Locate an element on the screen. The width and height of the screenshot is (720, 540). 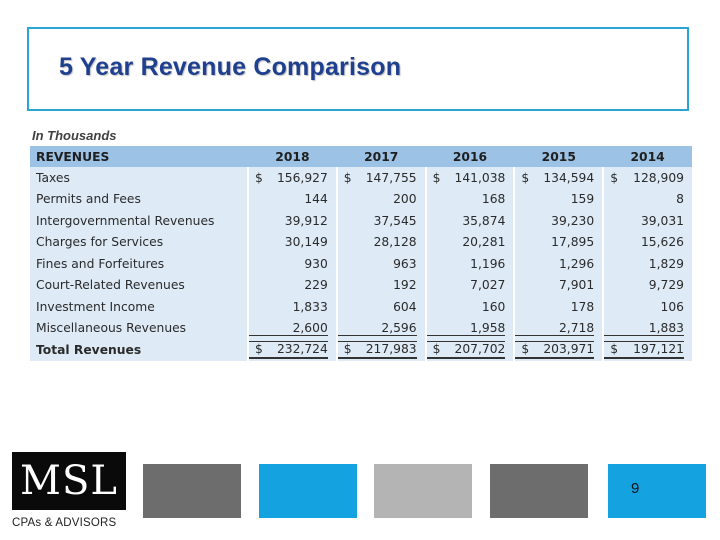
value-cell: 30,149 is located at coordinates (292, 242).